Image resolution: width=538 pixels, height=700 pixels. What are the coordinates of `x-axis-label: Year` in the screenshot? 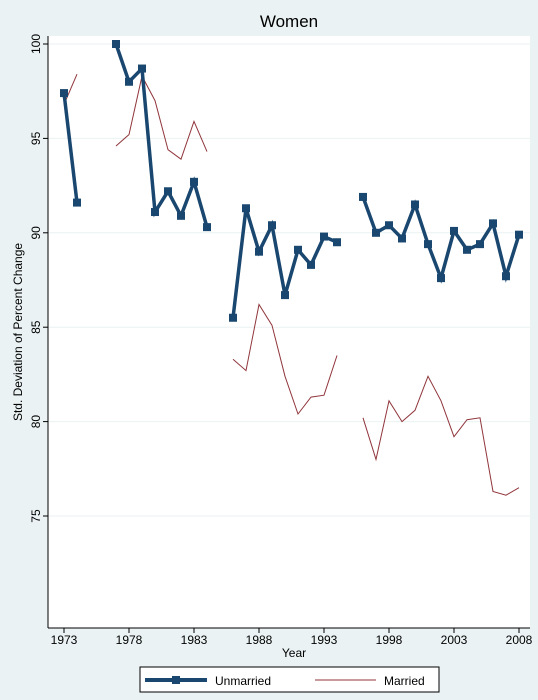 It's located at (294, 653).